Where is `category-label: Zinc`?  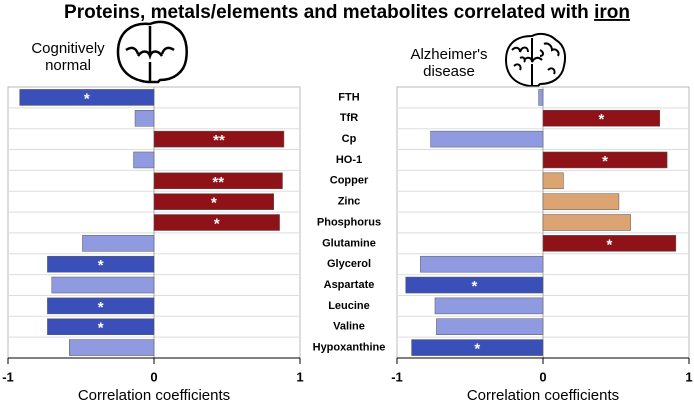
category-label: Zinc is located at coordinates (349, 202).